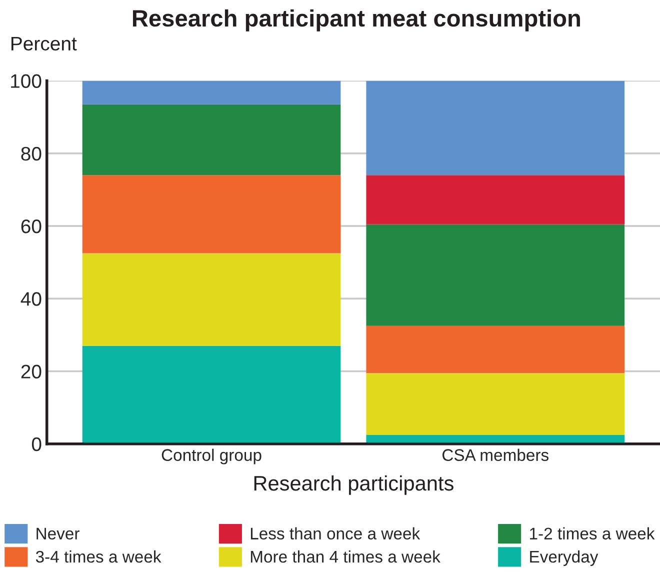 This screenshot has width=660, height=581. Describe the element at coordinates (564, 558) in the screenshot. I see `legend-label: Everyday` at that location.